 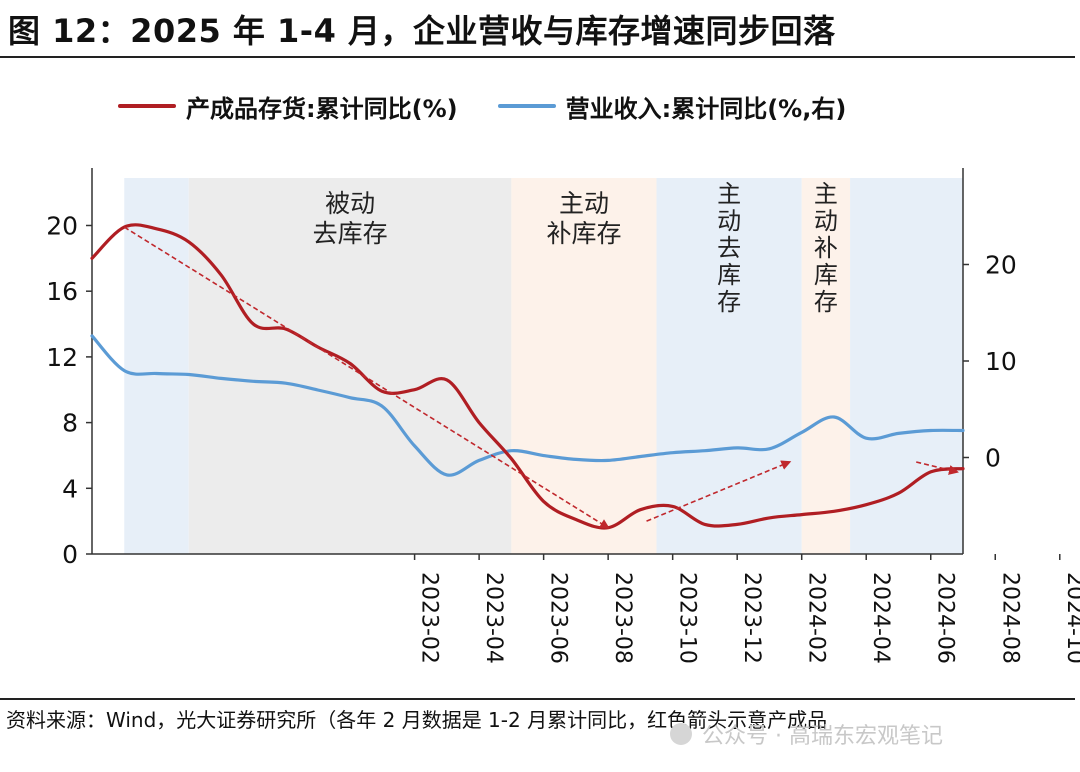 What do you see at coordinates (945, 618) in the screenshot?
I see `x-tick-label: 2024-06` at bounding box center [945, 618].